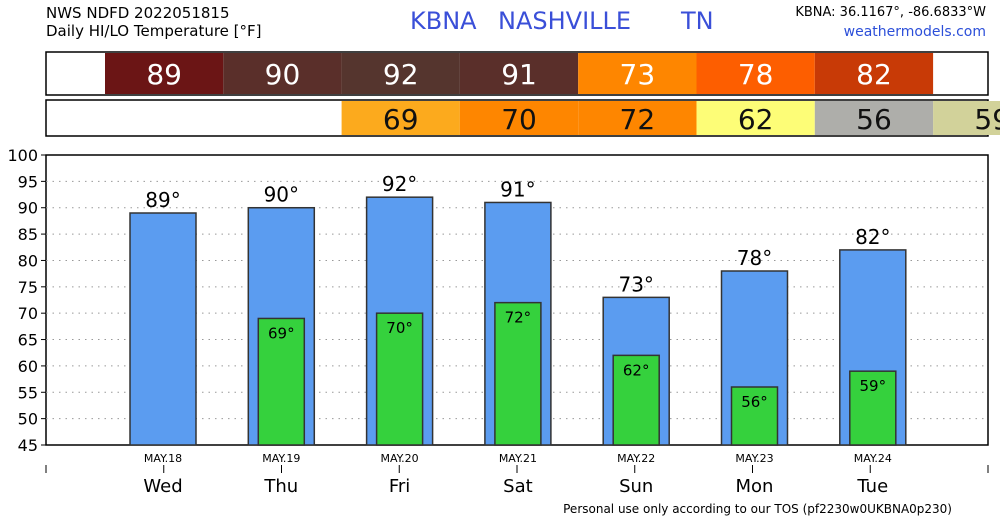 Image resolution: width=1000 pixels, height=520 pixels. I want to click on date-label: MAY.19, so click(281, 458).